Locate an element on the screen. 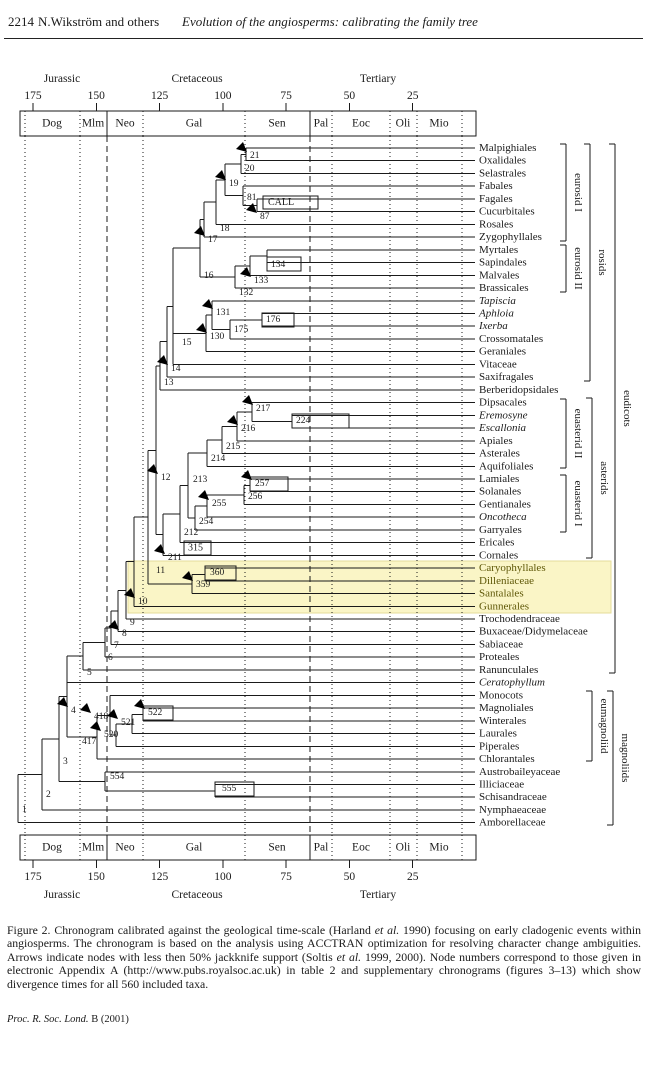 The height and width of the screenshot is (1065, 647). svg-text: 132 is located at coordinates (246, 293).